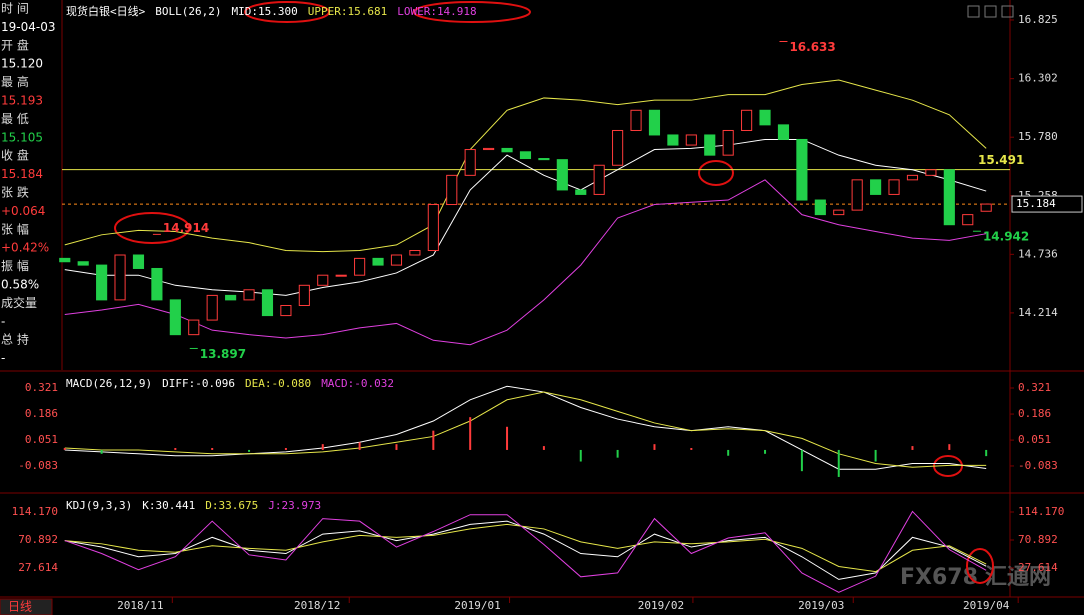 The width and height of the screenshot is (1084, 615). What do you see at coordinates (1018, 577) in the screenshot?
I see `watermark: 汇通网` at bounding box center [1018, 577].